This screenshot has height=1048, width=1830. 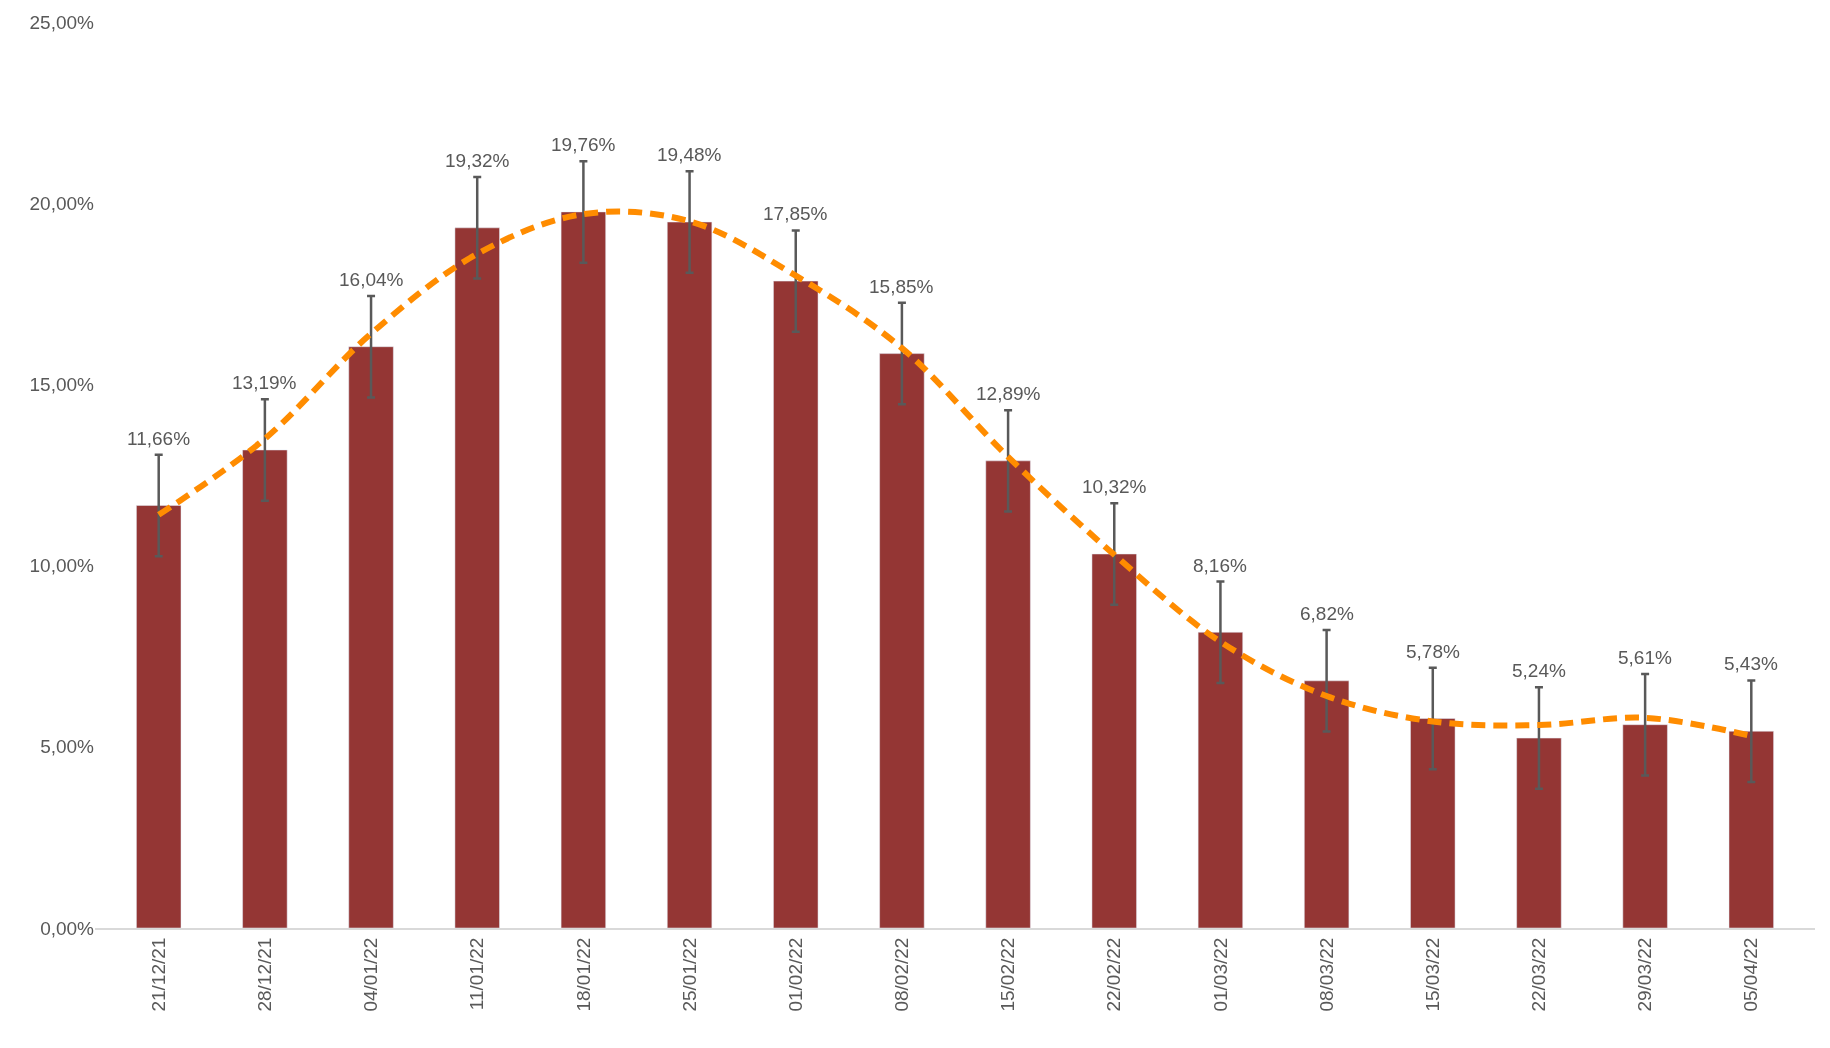 I want to click on x-tick-label: 05/04/22, so click(x=1751, y=974).